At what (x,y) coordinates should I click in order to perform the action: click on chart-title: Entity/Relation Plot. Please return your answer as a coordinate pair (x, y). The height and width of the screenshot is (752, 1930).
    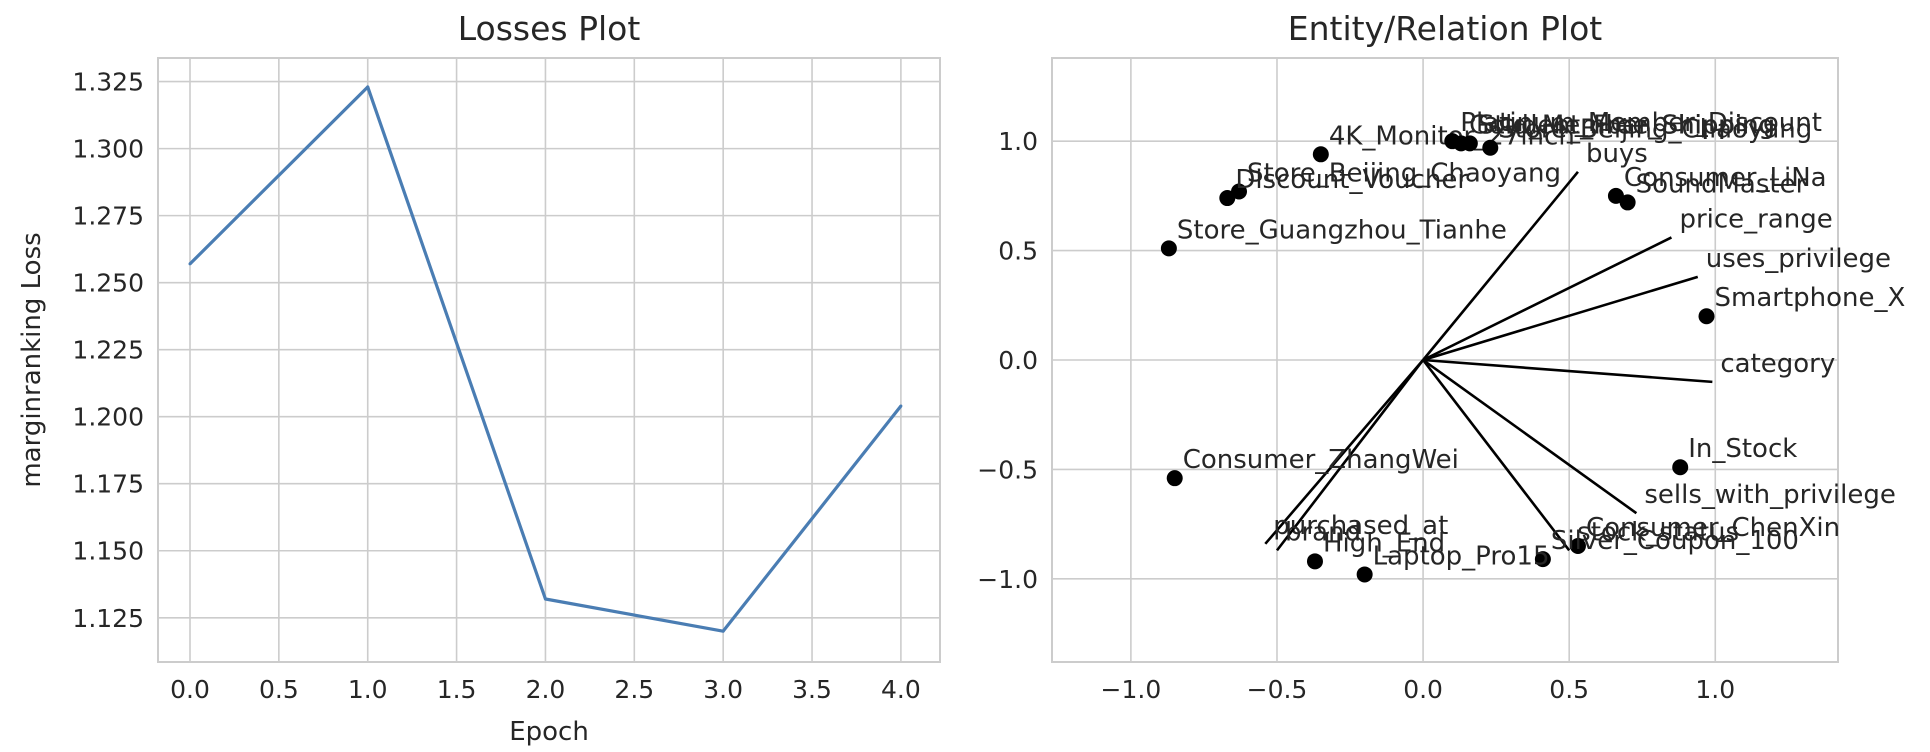
    Looking at the image, I should click on (1445, 28).